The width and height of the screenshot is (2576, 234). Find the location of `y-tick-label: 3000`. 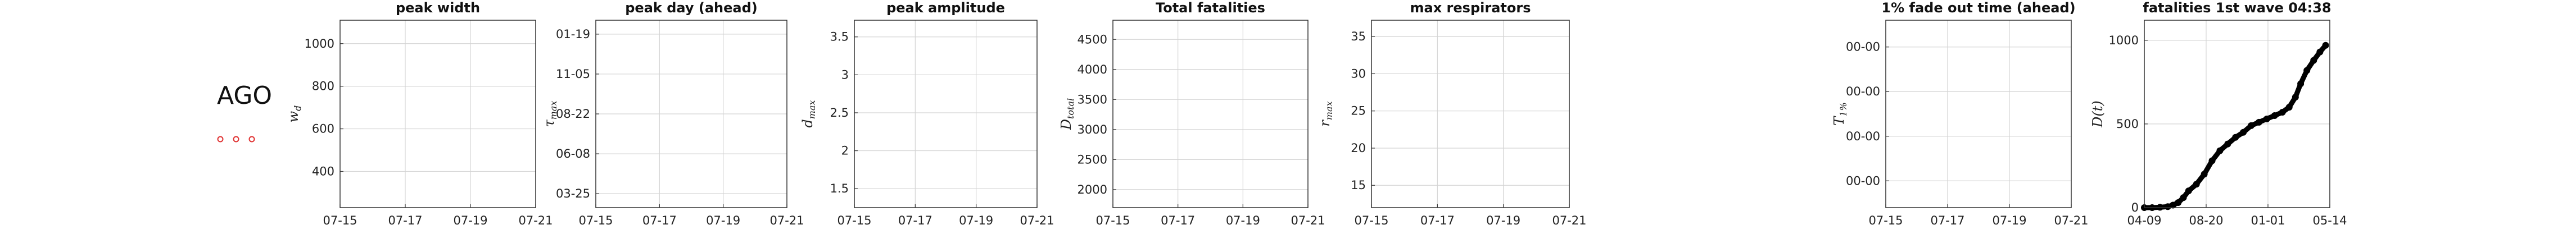

y-tick-label: 3000 is located at coordinates (1092, 129).